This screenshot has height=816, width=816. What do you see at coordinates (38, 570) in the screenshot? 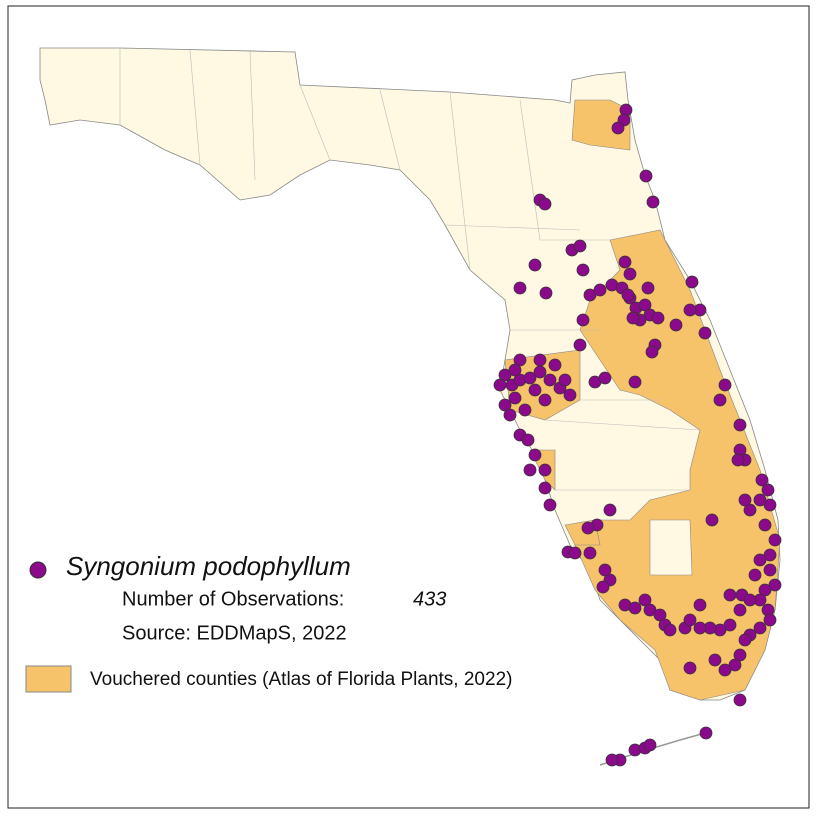
I see `legend-dot` at bounding box center [38, 570].